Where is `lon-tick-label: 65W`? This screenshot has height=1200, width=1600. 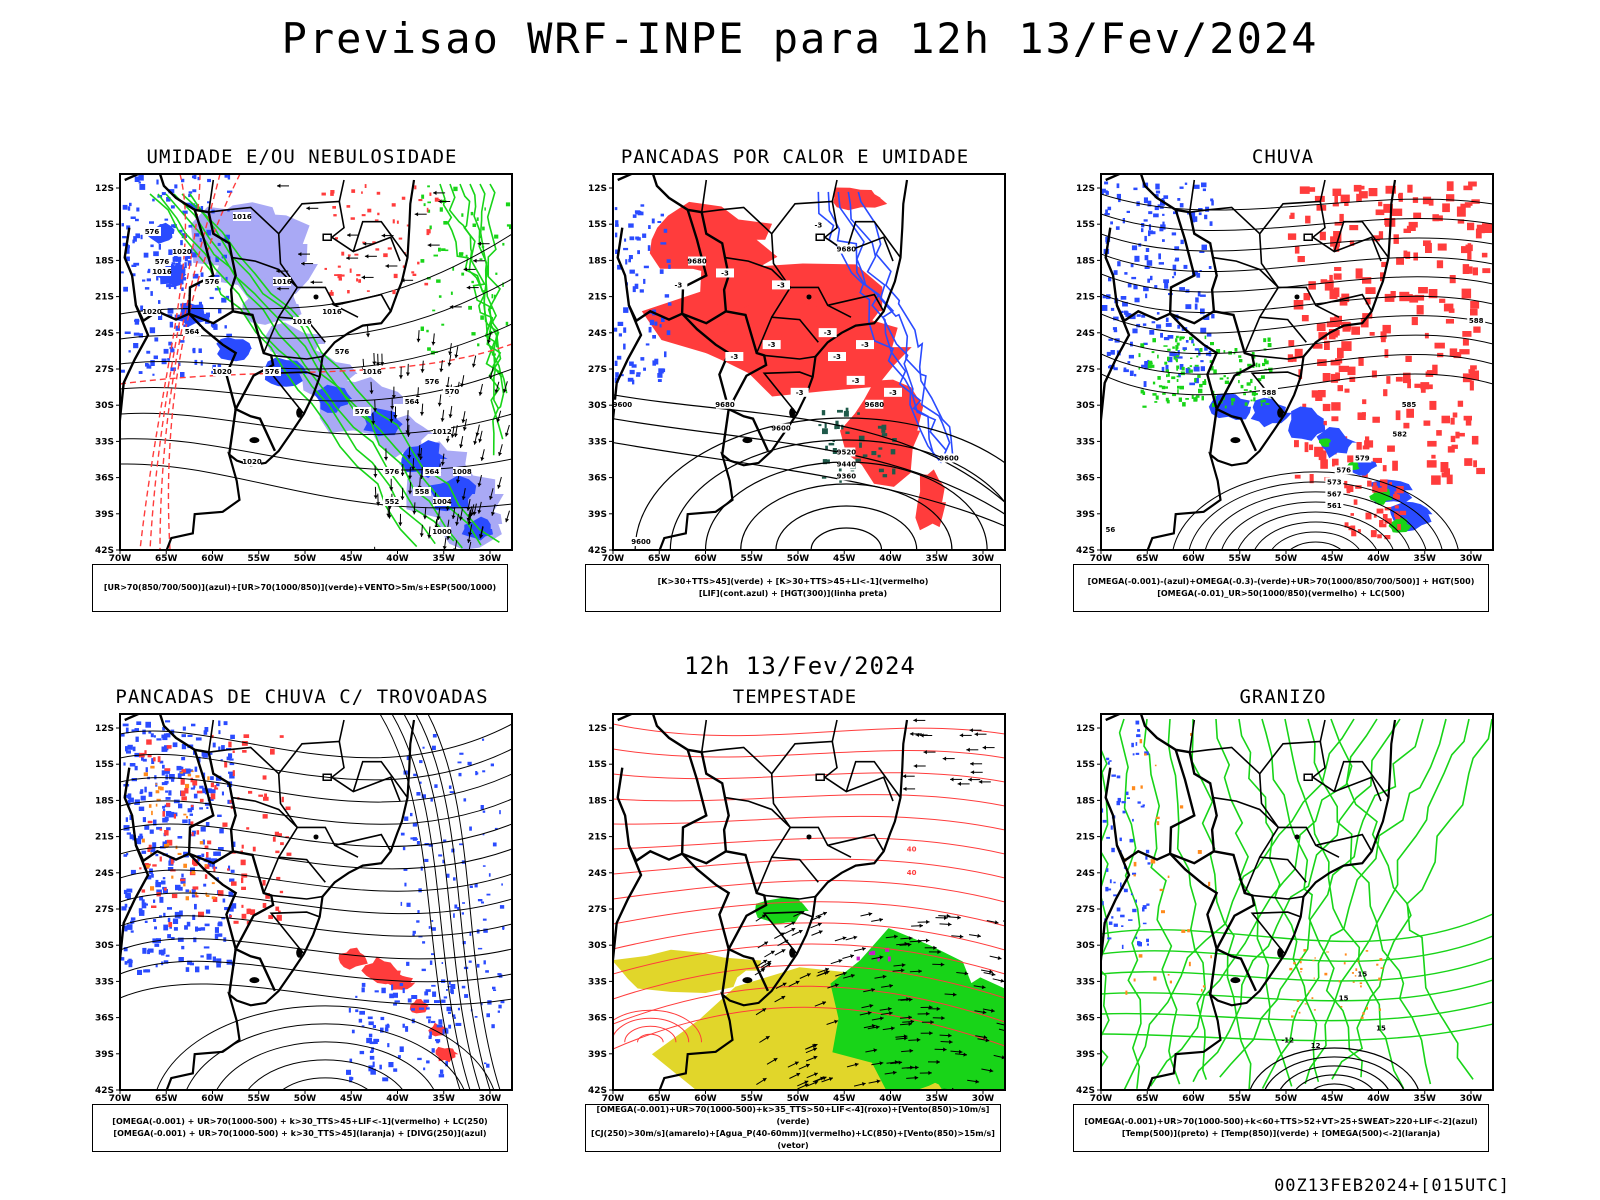 lon-tick-label: 65W is located at coordinates (659, 559).